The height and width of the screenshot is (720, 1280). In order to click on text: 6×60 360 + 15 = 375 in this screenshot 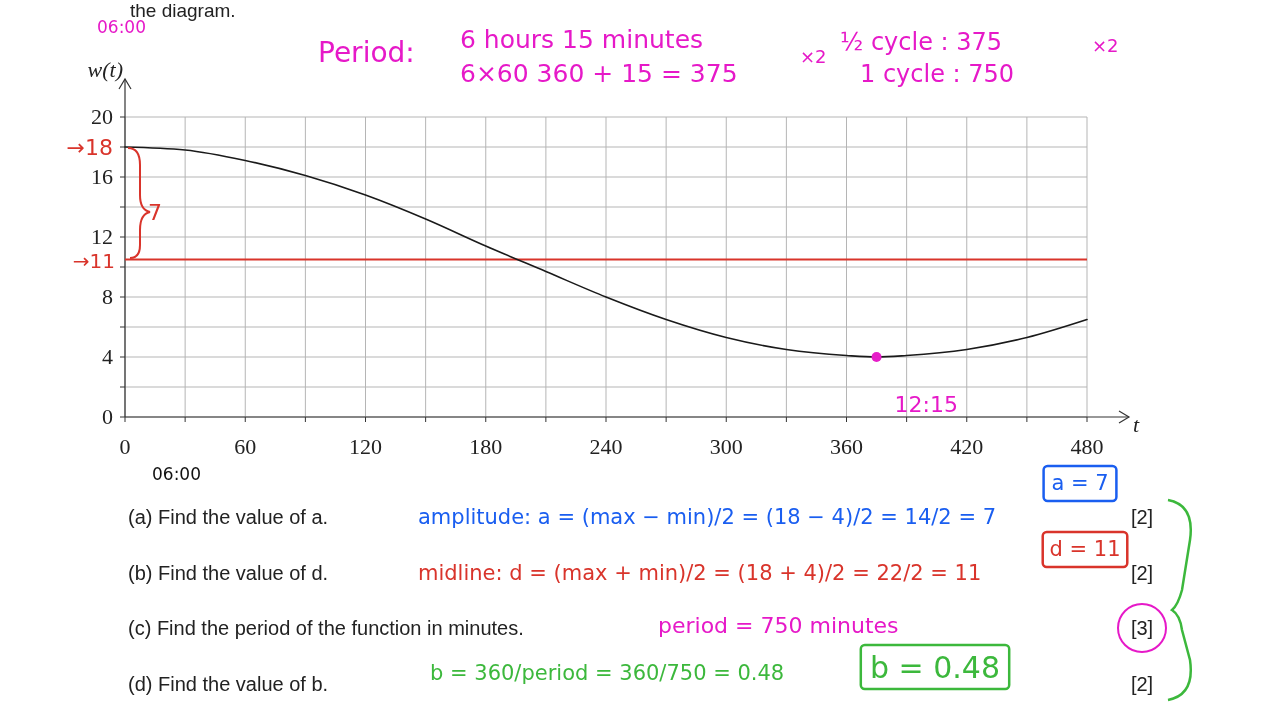, I will do `click(599, 73)`.